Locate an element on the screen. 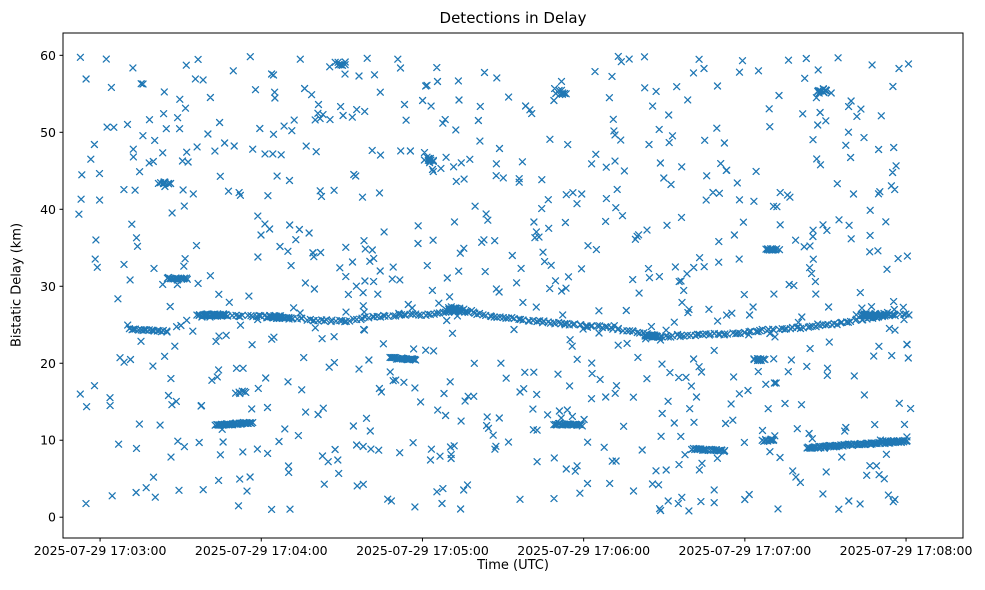 This screenshot has width=985, height=590. x-axis-label: Time (UTC) is located at coordinates (513, 565).